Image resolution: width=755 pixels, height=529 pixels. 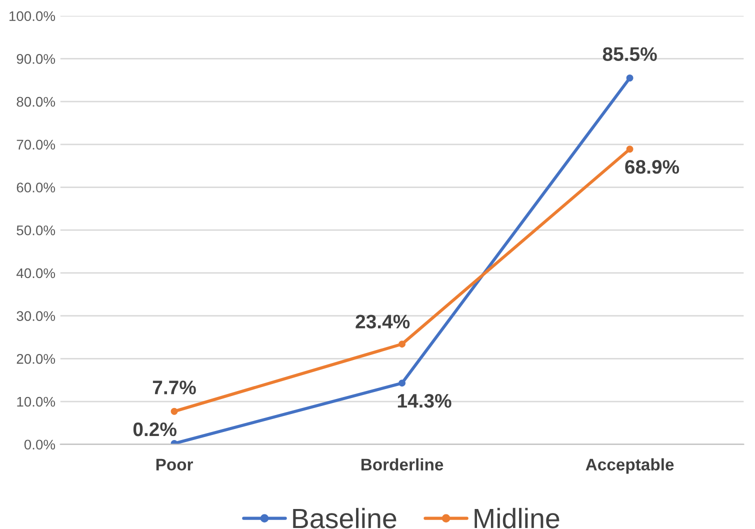 What do you see at coordinates (36, 145) in the screenshot?
I see `y-tick-label: 70.0%` at bounding box center [36, 145].